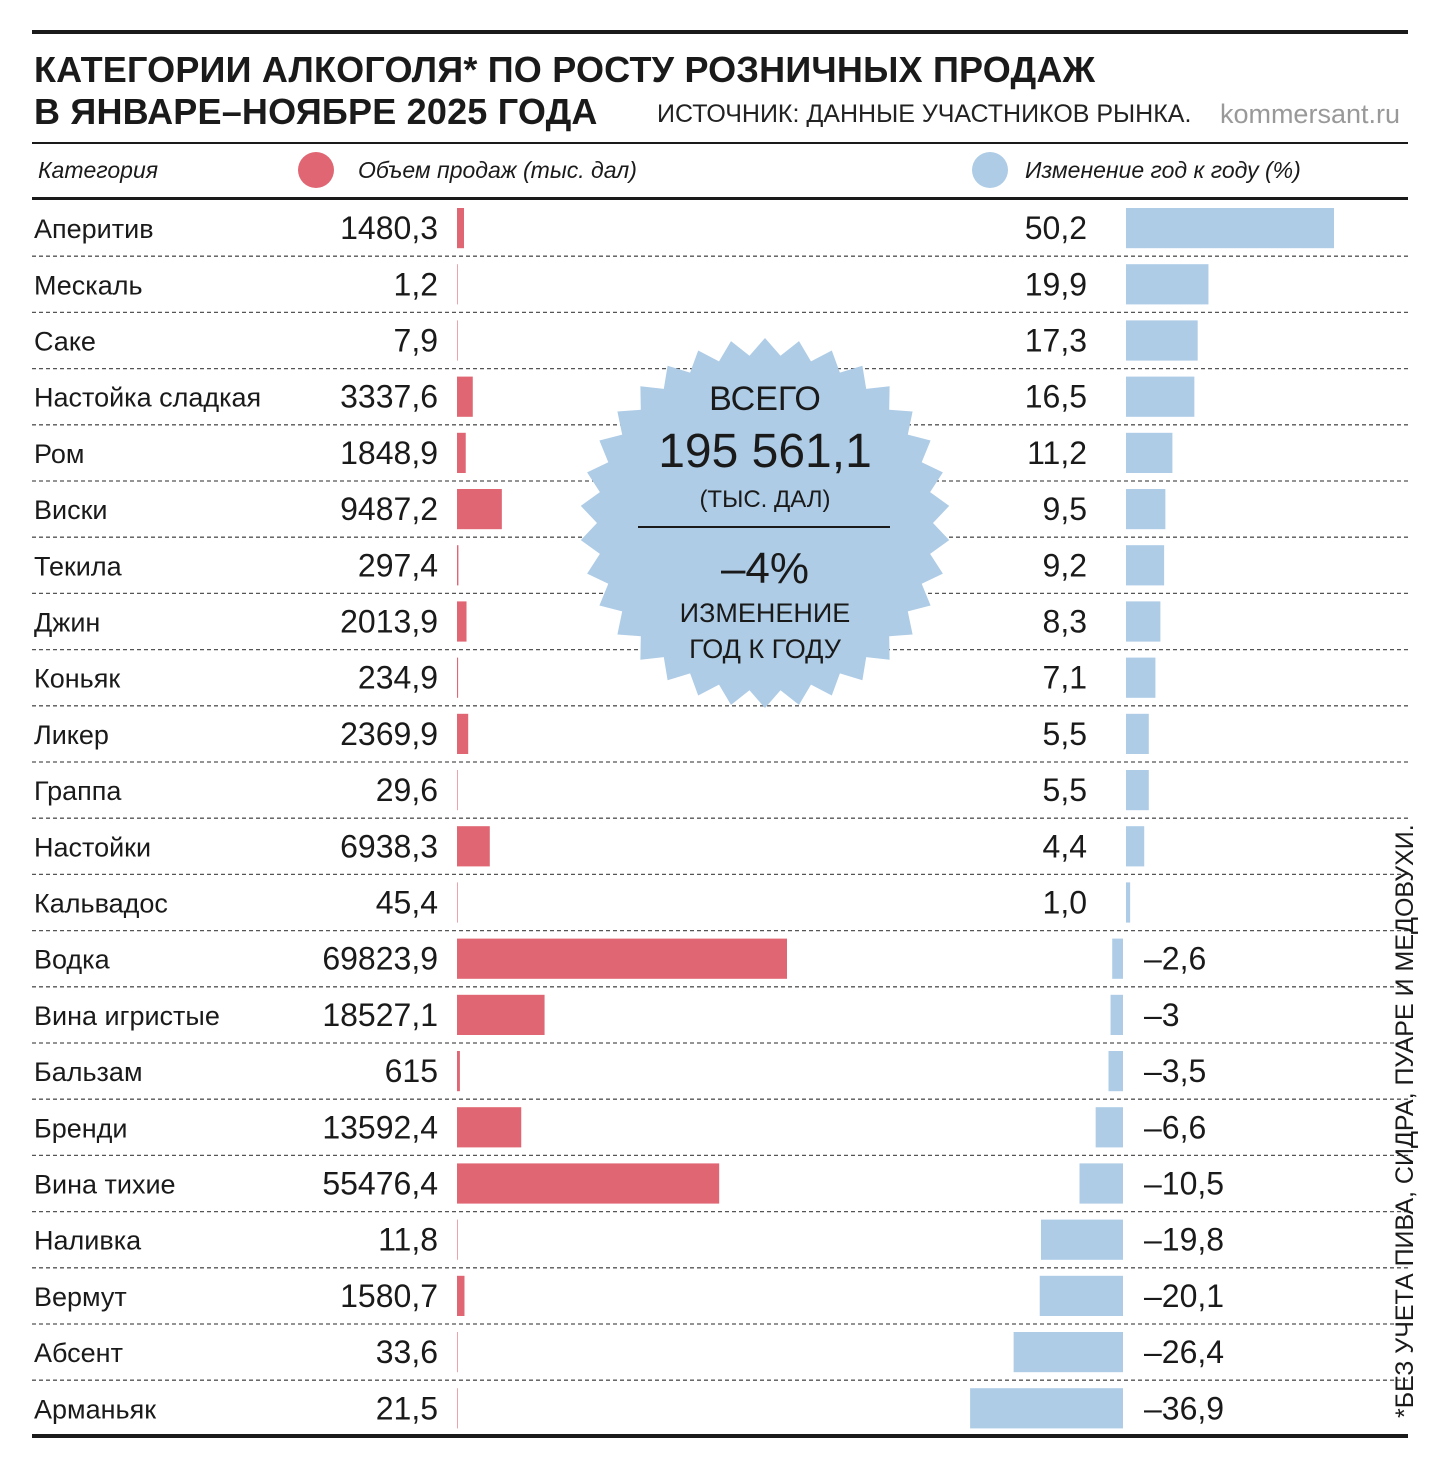  What do you see at coordinates (1184, 1352) in the screenshot?
I see `change-value-label: –26,4` at bounding box center [1184, 1352].